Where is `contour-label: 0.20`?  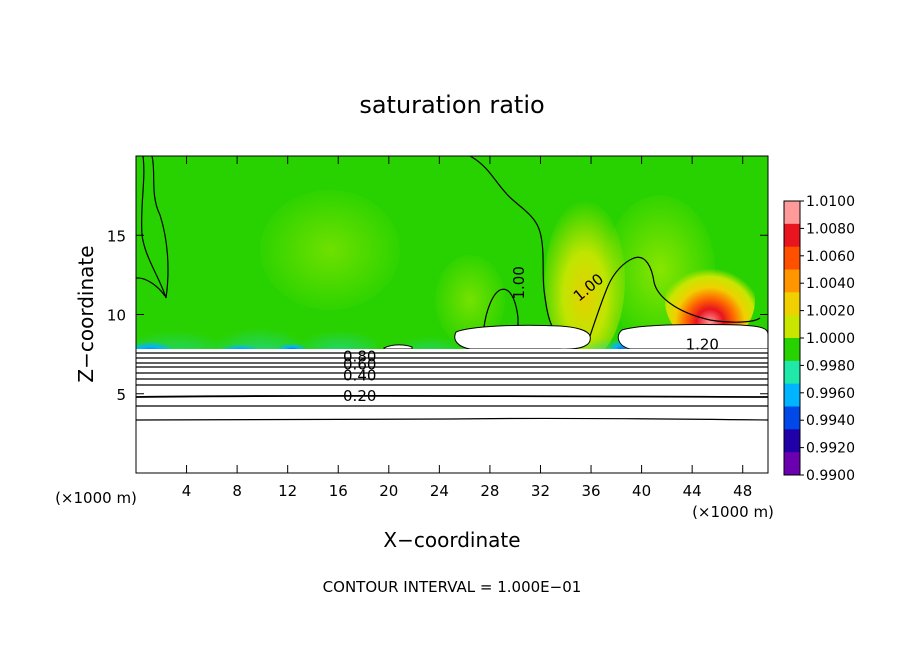
contour-label: 0.20 is located at coordinates (359, 396).